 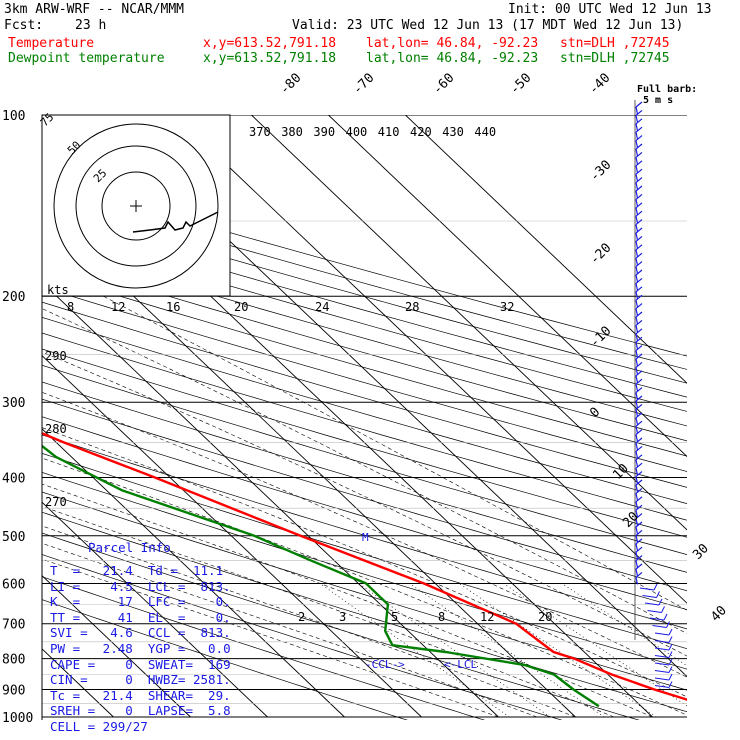 What do you see at coordinates (56, 502) in the screenshot?
I see `theta-label: 270` at bounding box center [56, 502].